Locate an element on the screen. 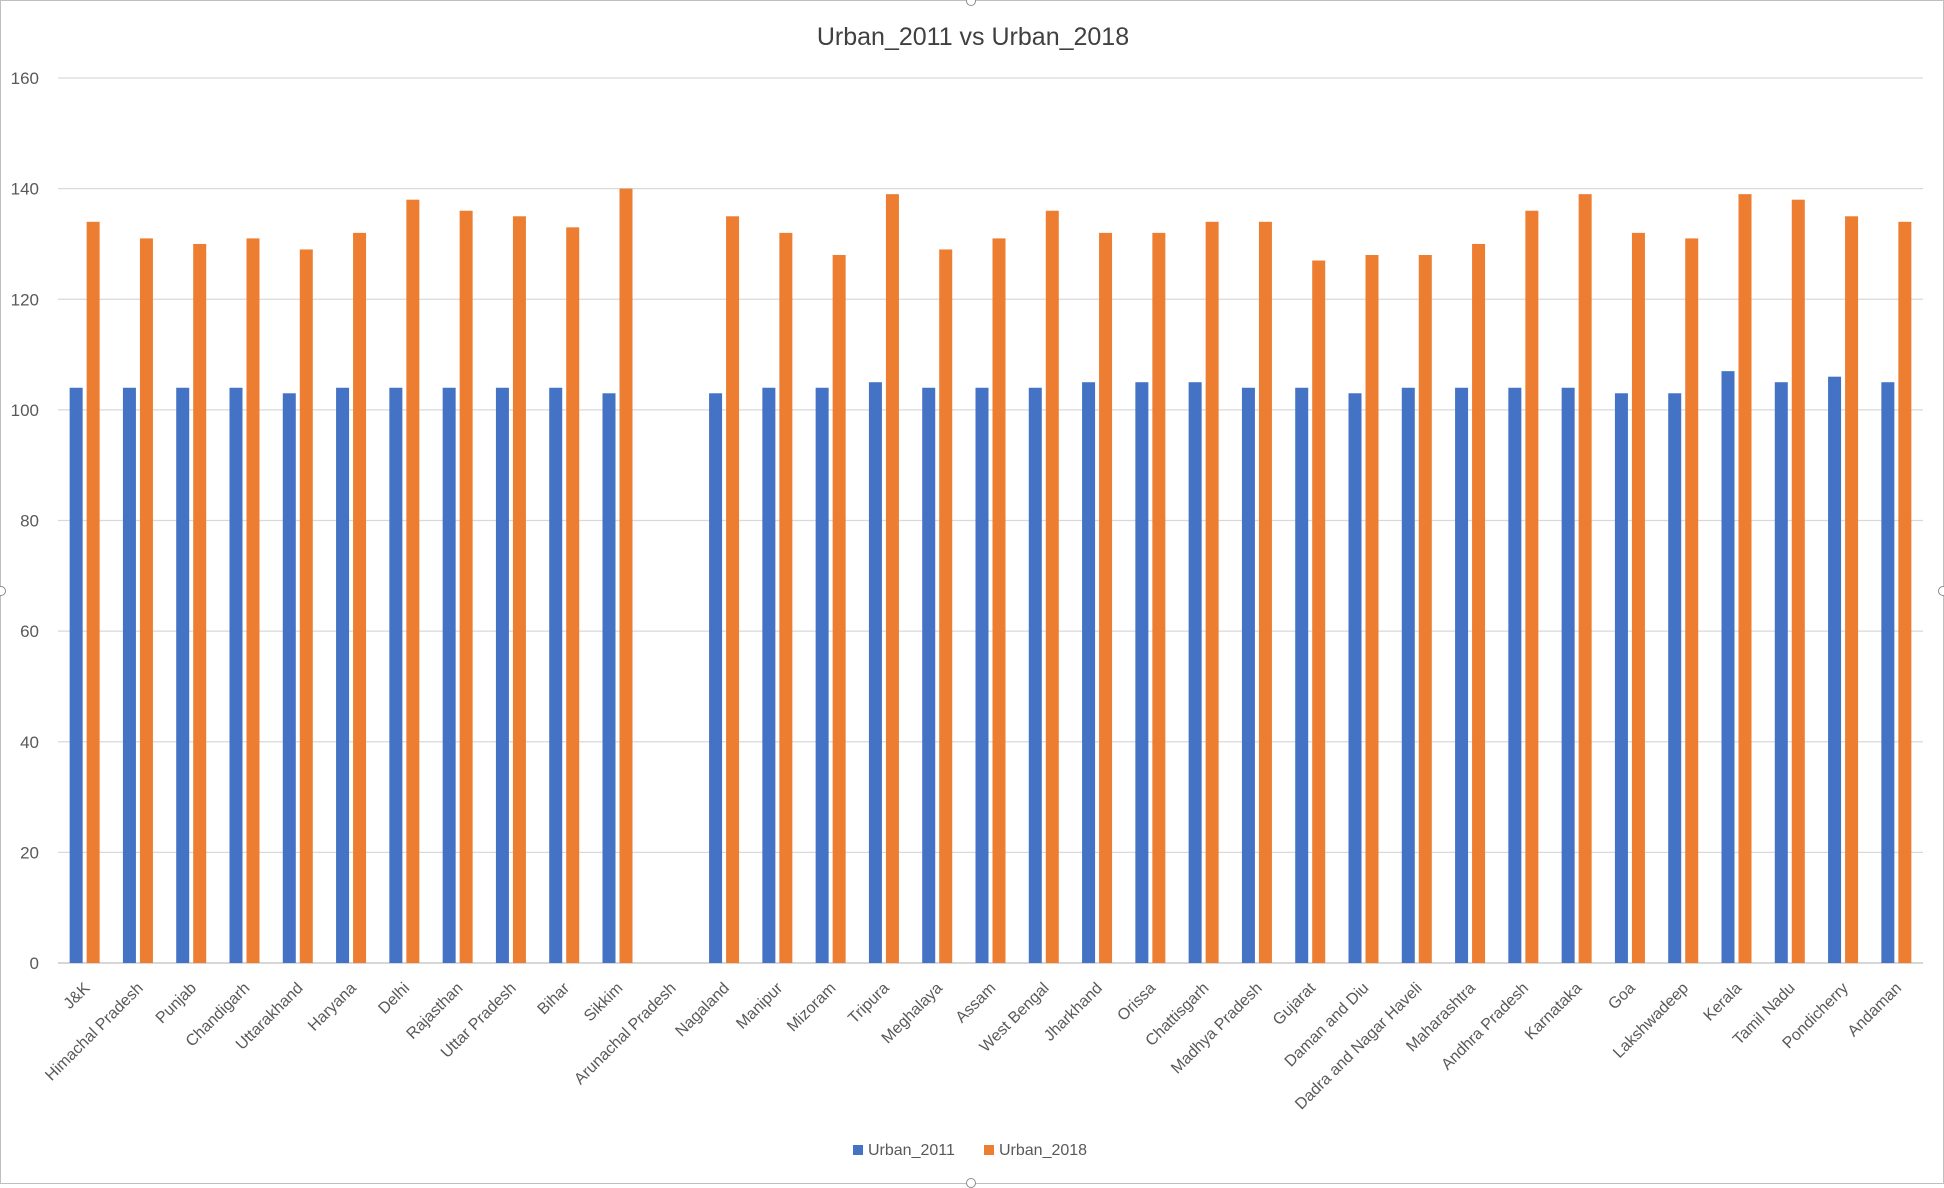 This screenshot has width=1944, height=1188. resize-handle-right is located at coordinates (1941, 591).